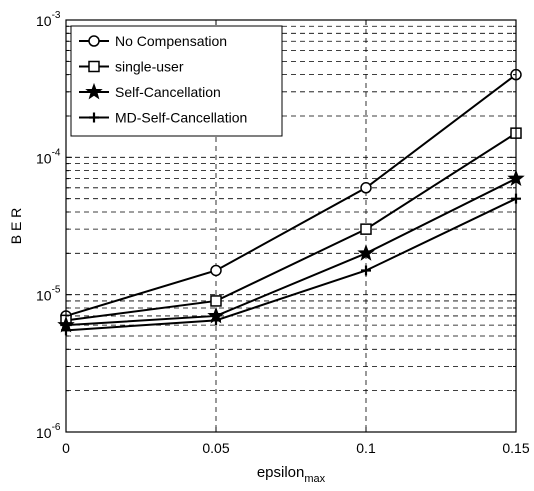 The height and width of the screenshot is (491, 534). I want to click on x-tick-label: 0.1, so click(366, 448).